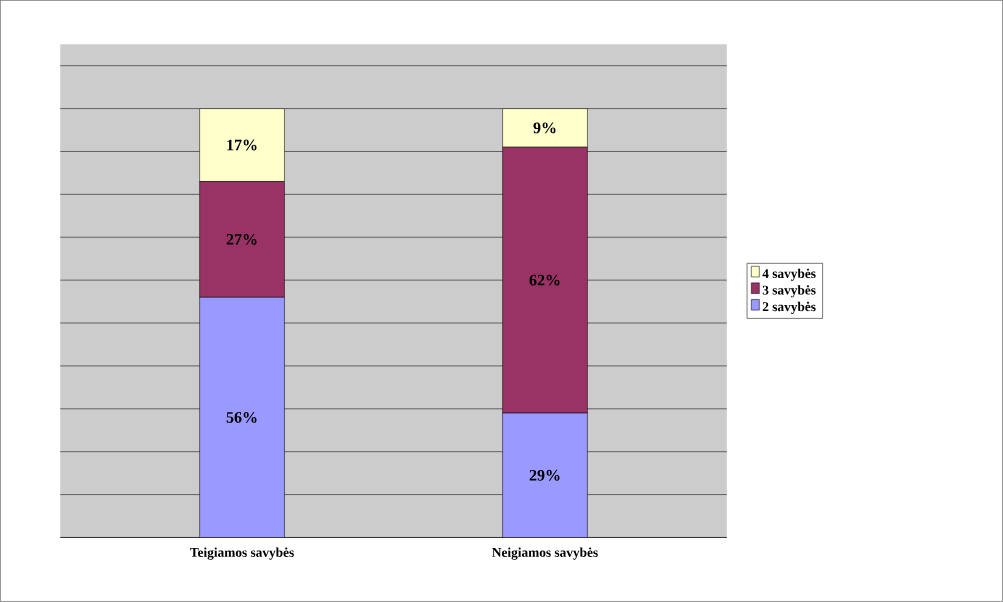  Describe the element at coordinates (544, 128) in the screenshot. I see `data-label: 9%` at that location.